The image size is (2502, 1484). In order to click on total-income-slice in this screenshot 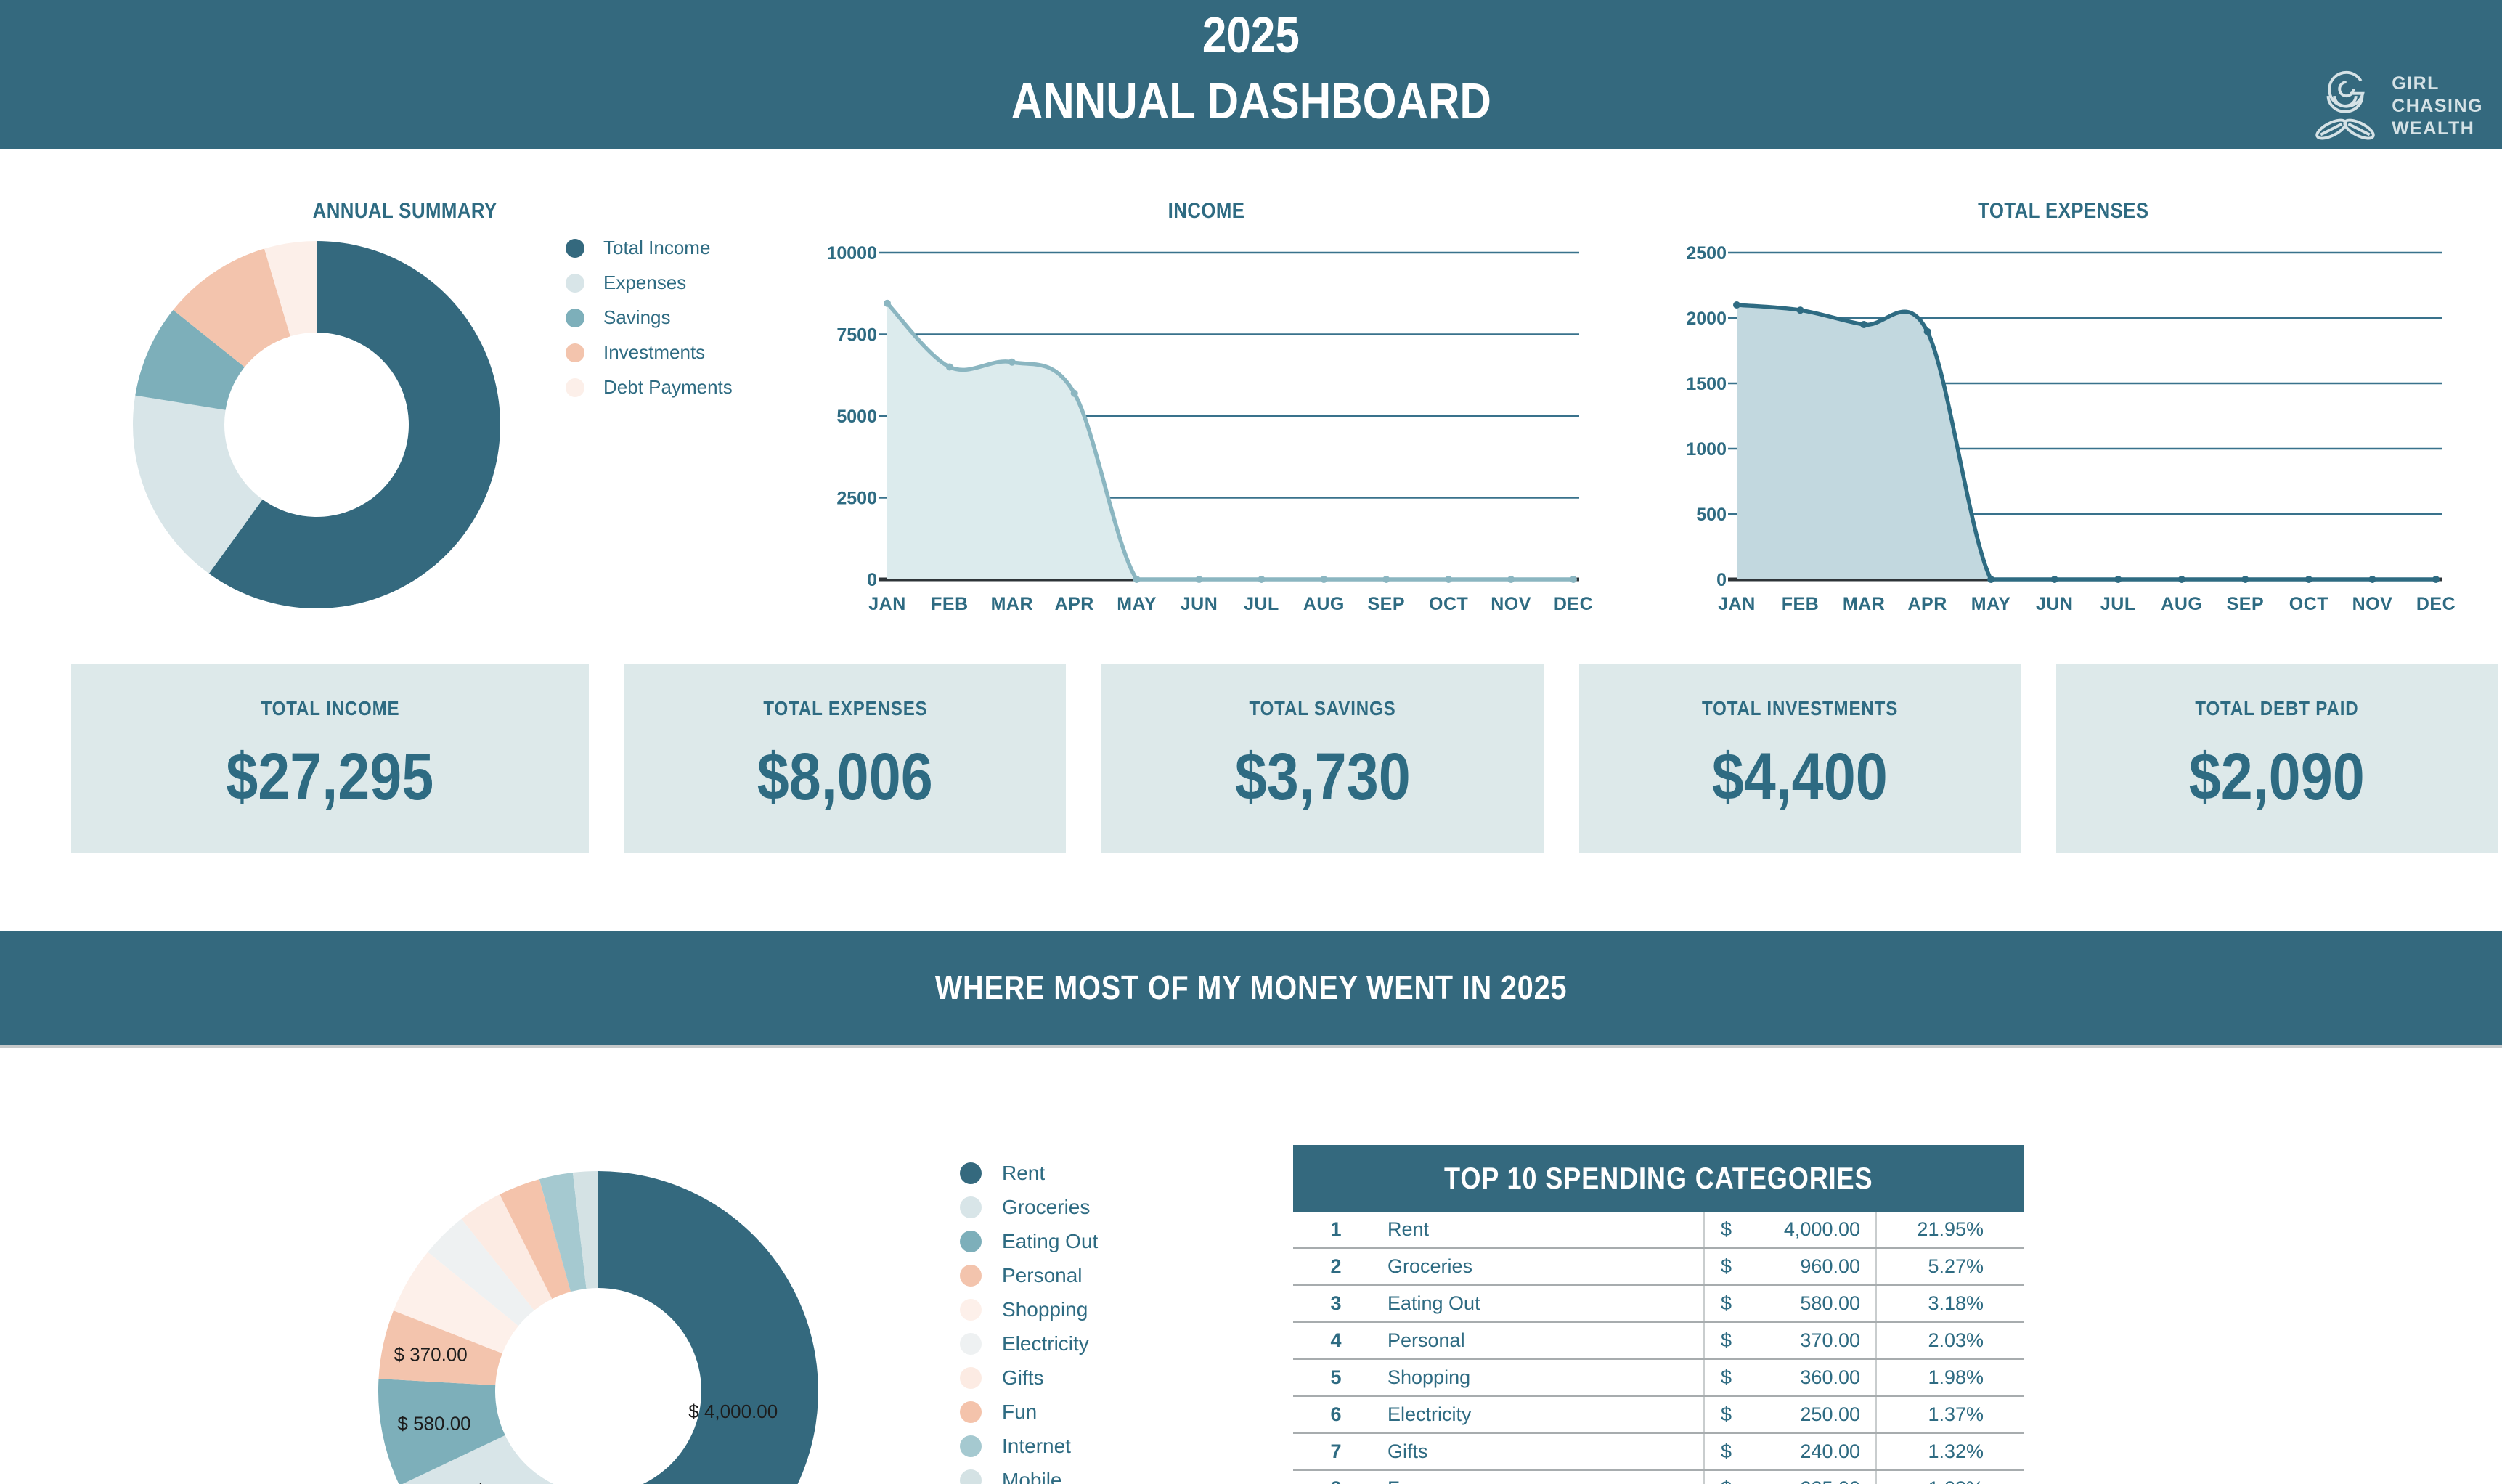, I will do `click(354, 424)`.